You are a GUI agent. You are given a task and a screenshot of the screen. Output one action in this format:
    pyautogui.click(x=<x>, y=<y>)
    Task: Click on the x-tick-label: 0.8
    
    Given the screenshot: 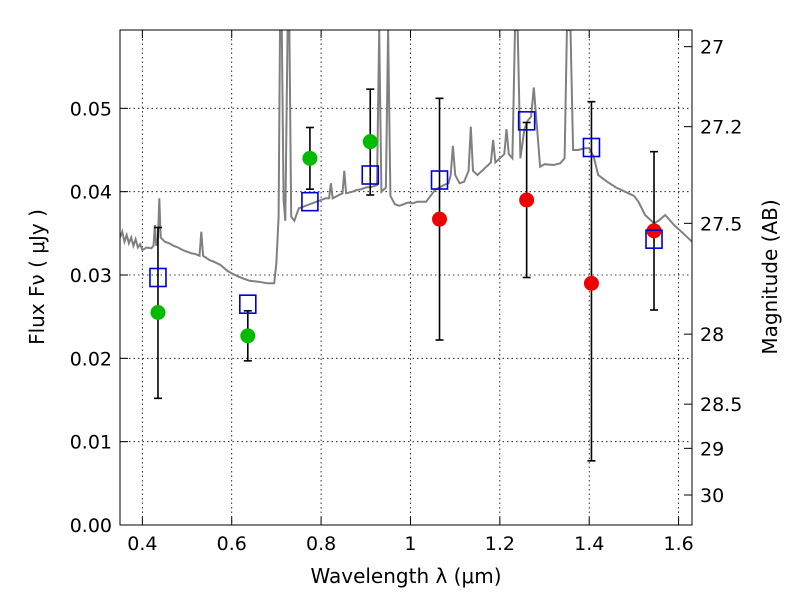 What is the action you would take?
    pyautogui.click(x=321, y=544)
    